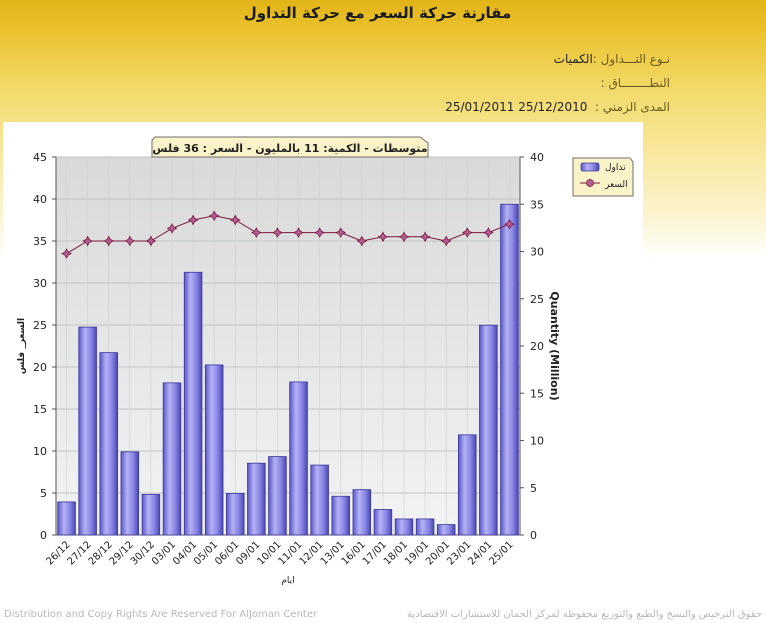 The height and width of the screenshot is (623, 766). I want to click on y-right-tick-label: 35, so click(537, 204).